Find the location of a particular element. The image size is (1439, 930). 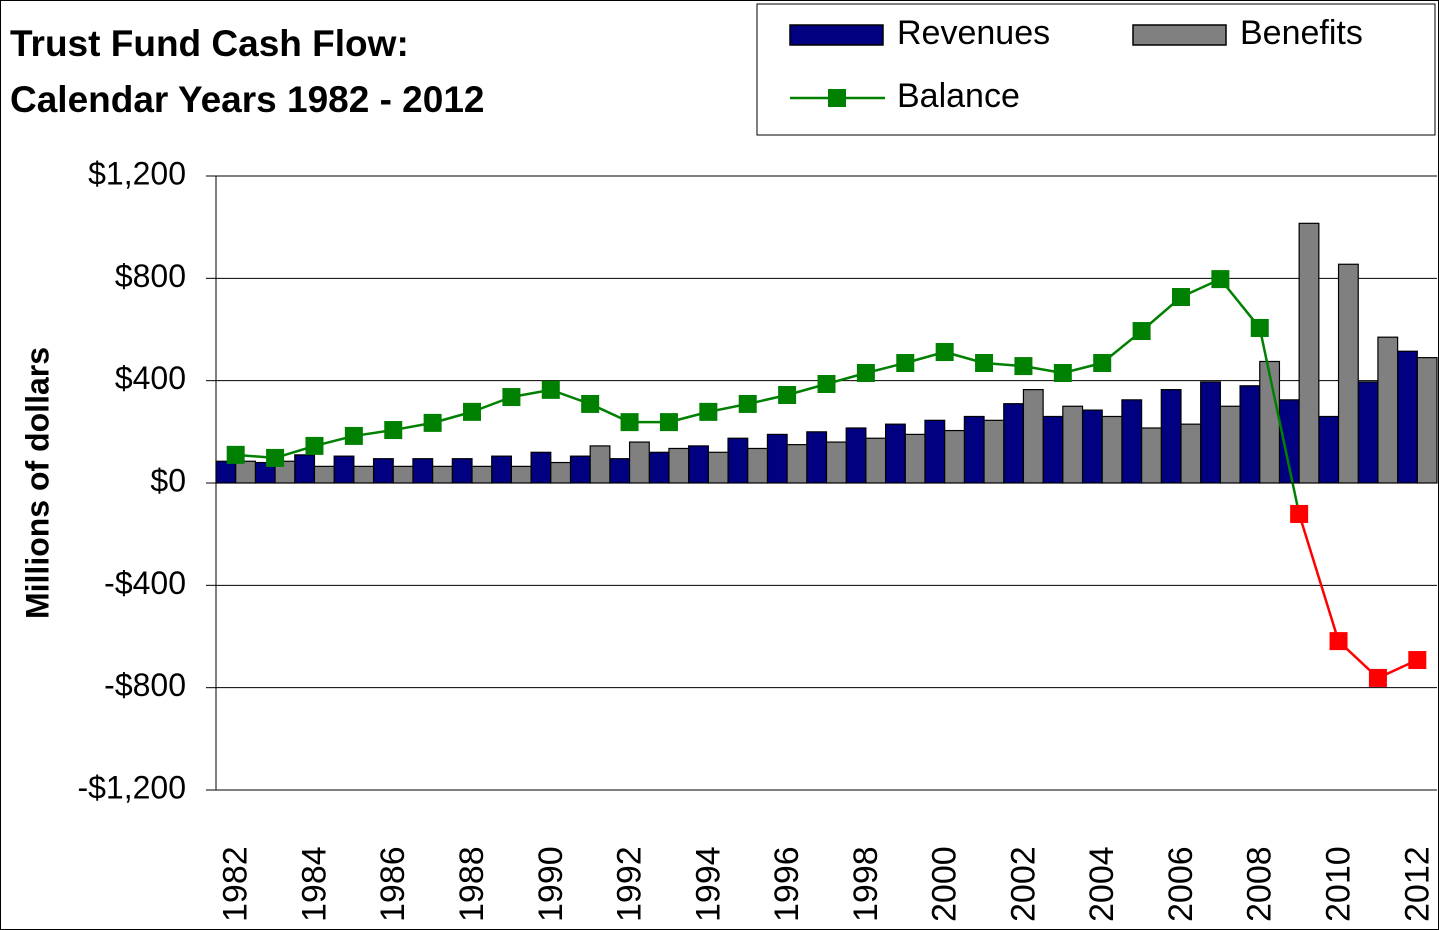

balance-line-segment is located at coordinates (1318, 577).